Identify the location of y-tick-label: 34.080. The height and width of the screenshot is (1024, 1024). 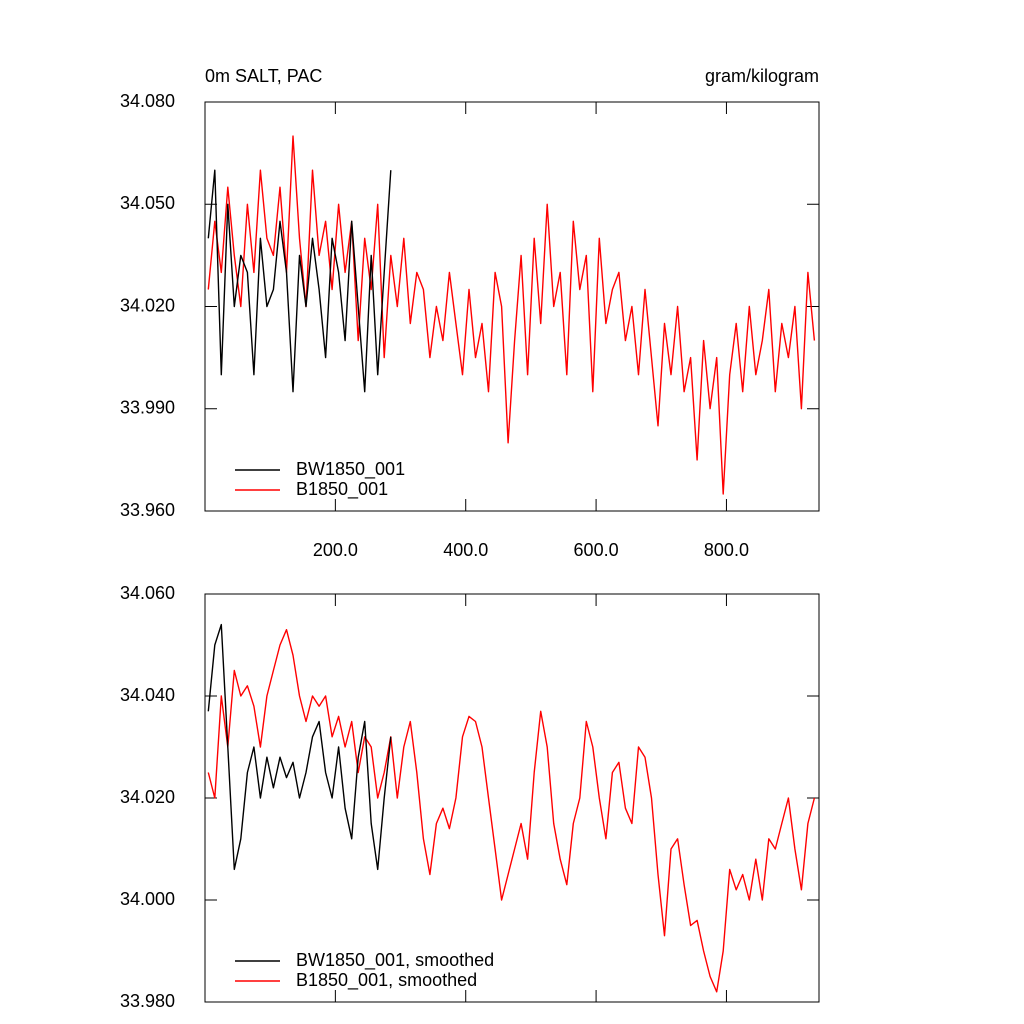
(147, 101).